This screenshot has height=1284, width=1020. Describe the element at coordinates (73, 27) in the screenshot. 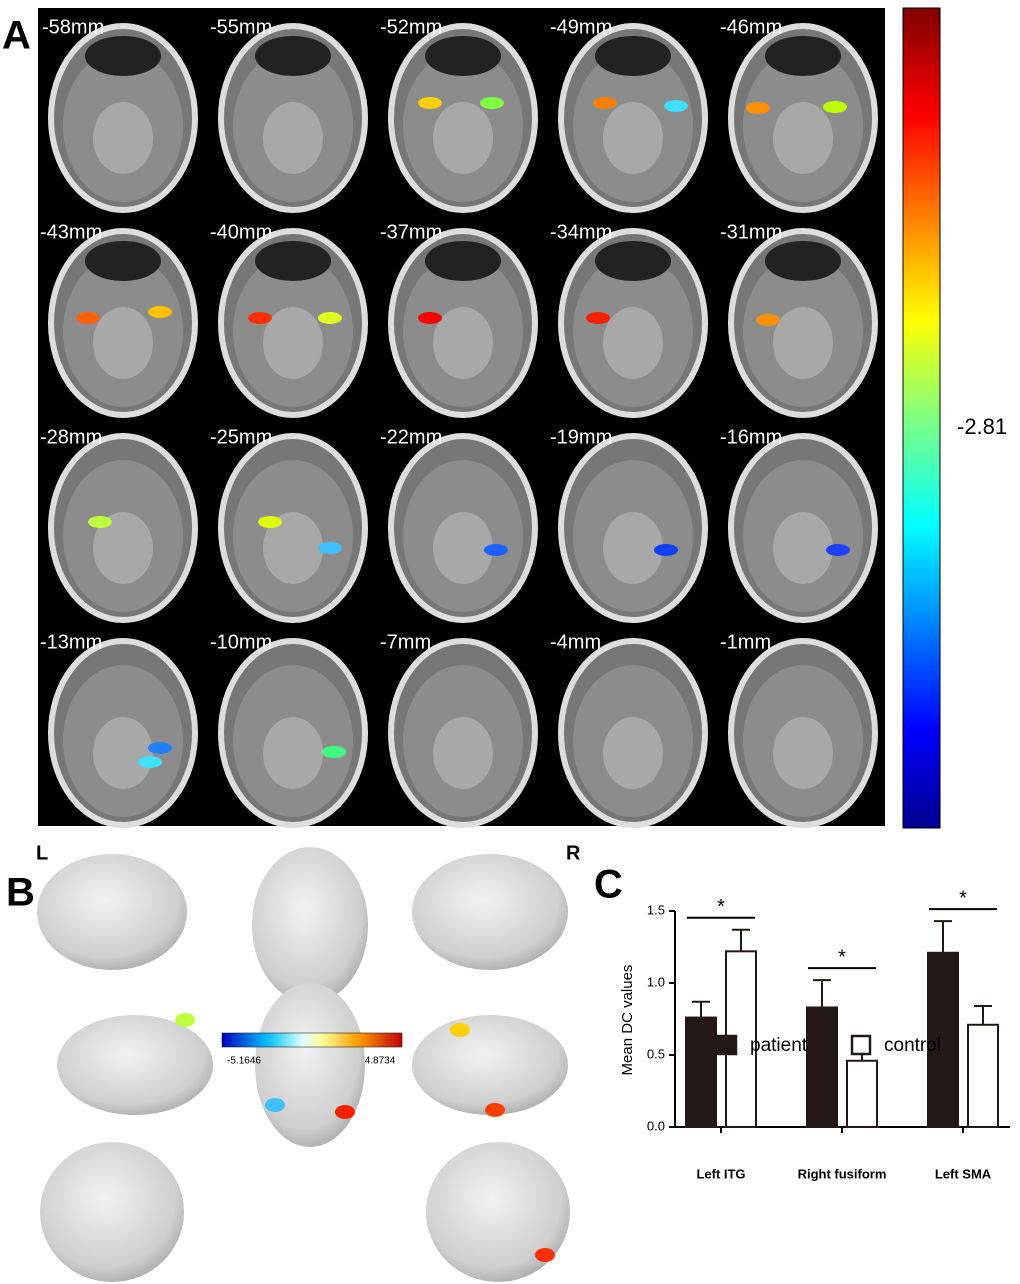

I see `slice-label: -58mm` at that location.